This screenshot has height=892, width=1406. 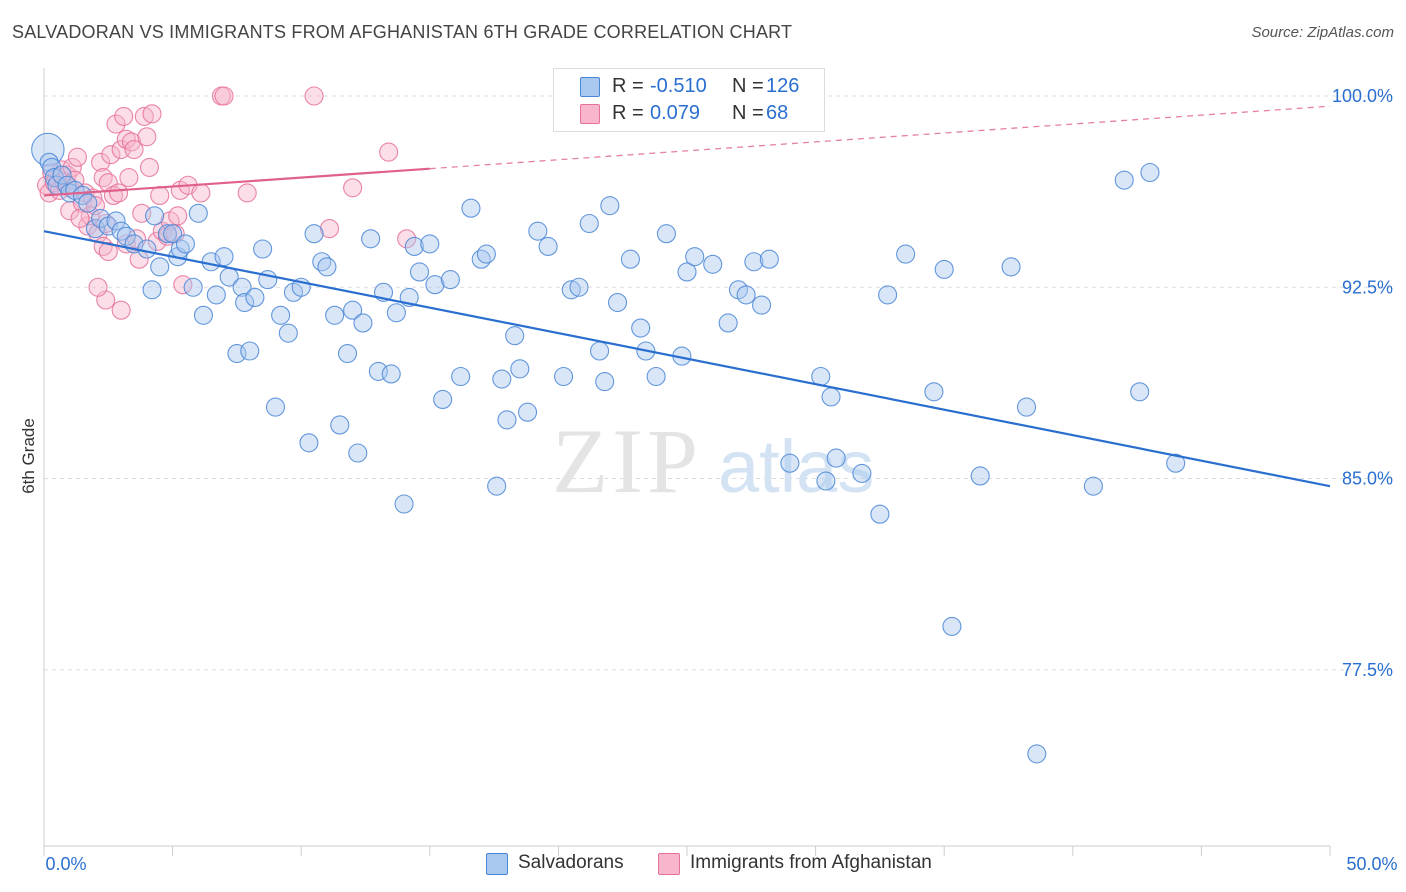 I want to click on source-credit: Source: ZipAtlas.com, so click(x=1322, y=32).